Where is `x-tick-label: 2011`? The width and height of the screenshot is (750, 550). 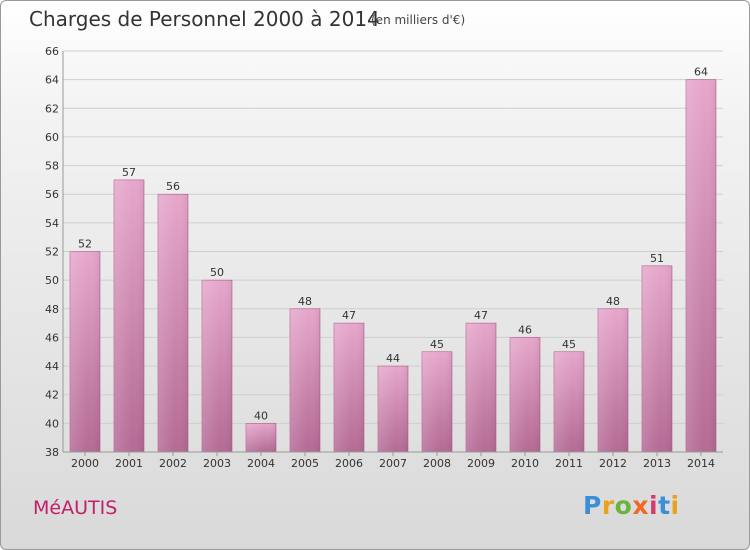 x-tick-label: 2011 is located at coordinates (569, 463).